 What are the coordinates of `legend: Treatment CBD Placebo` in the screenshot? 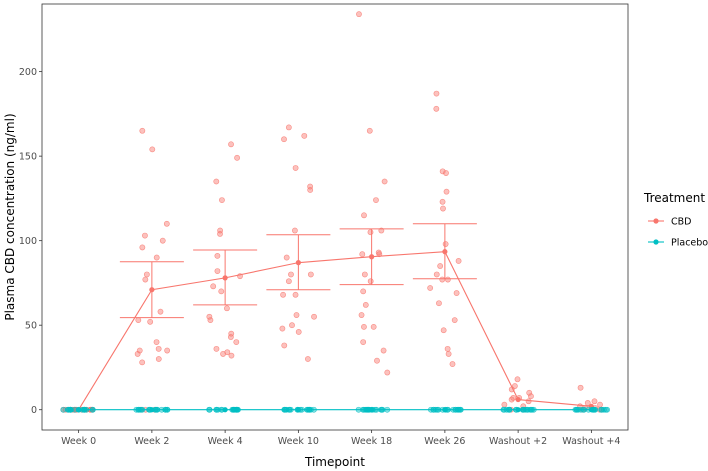 It's located at (675, 220).